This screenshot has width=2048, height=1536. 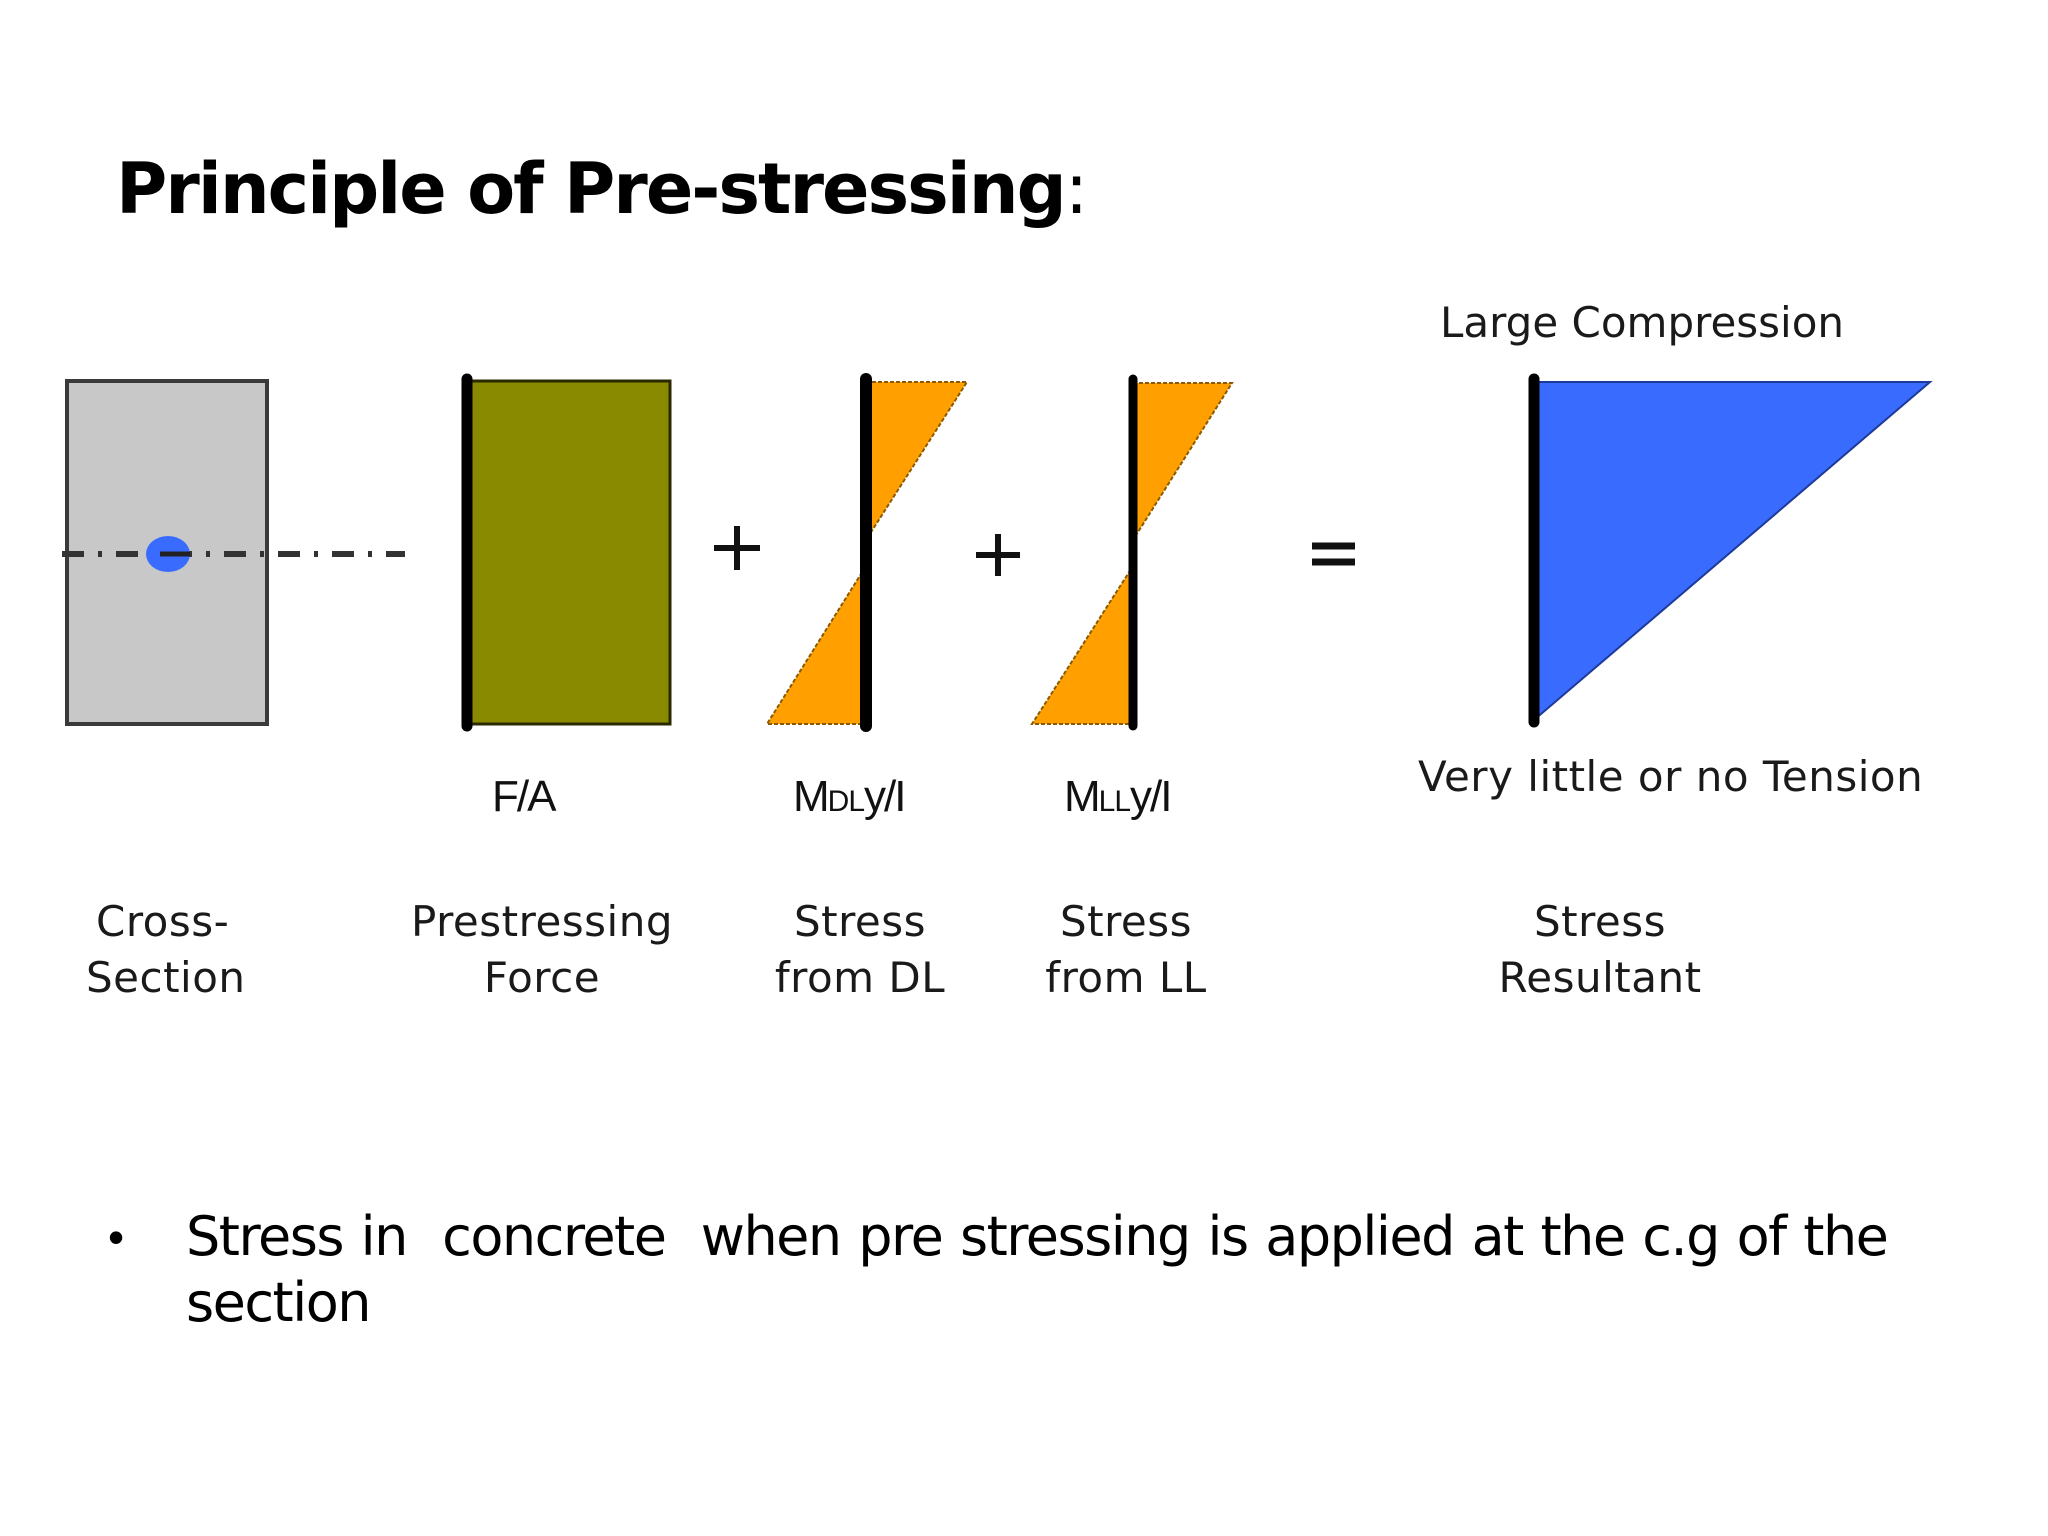 I want to click on caption-stress-dl-line2: from DL, so click(x=860, y=977).